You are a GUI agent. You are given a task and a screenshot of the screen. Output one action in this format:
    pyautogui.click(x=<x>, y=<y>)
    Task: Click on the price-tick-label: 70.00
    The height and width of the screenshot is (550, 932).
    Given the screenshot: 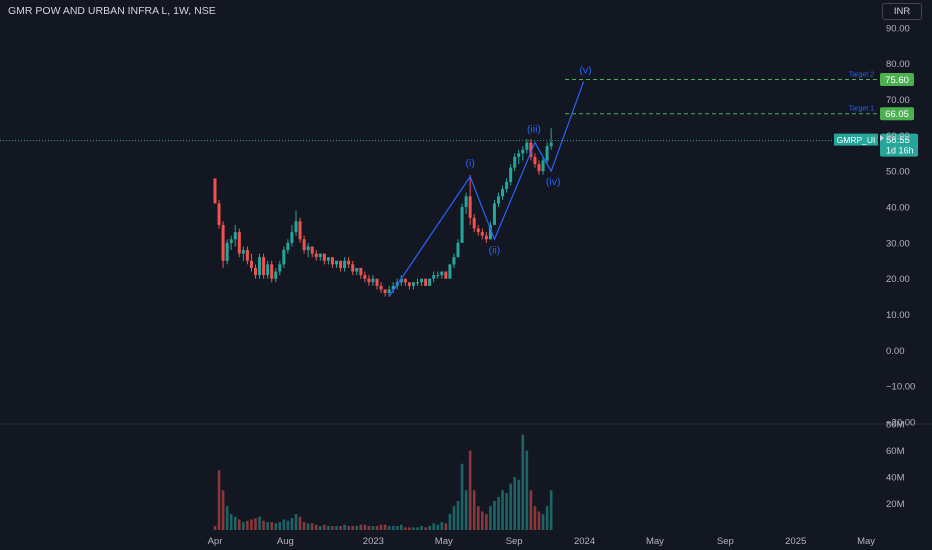 What is the action you would take?
    pyautogui.click(x=898, y=100)
    